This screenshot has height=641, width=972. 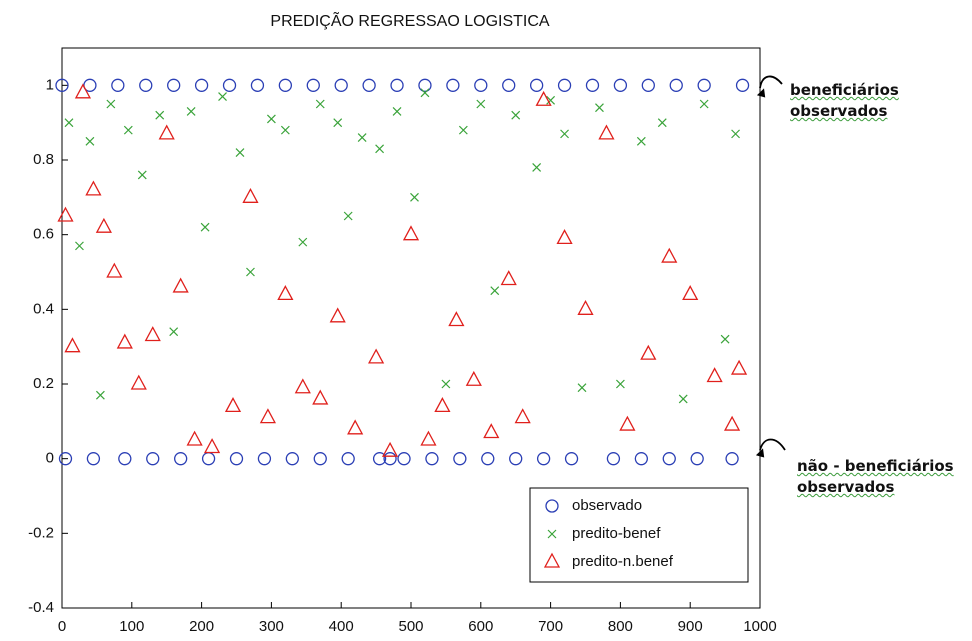 What do you see at coordinates (201, 626) in the screenshot?
I see `x-tick-label: 200` at bounding box center [201, 626].